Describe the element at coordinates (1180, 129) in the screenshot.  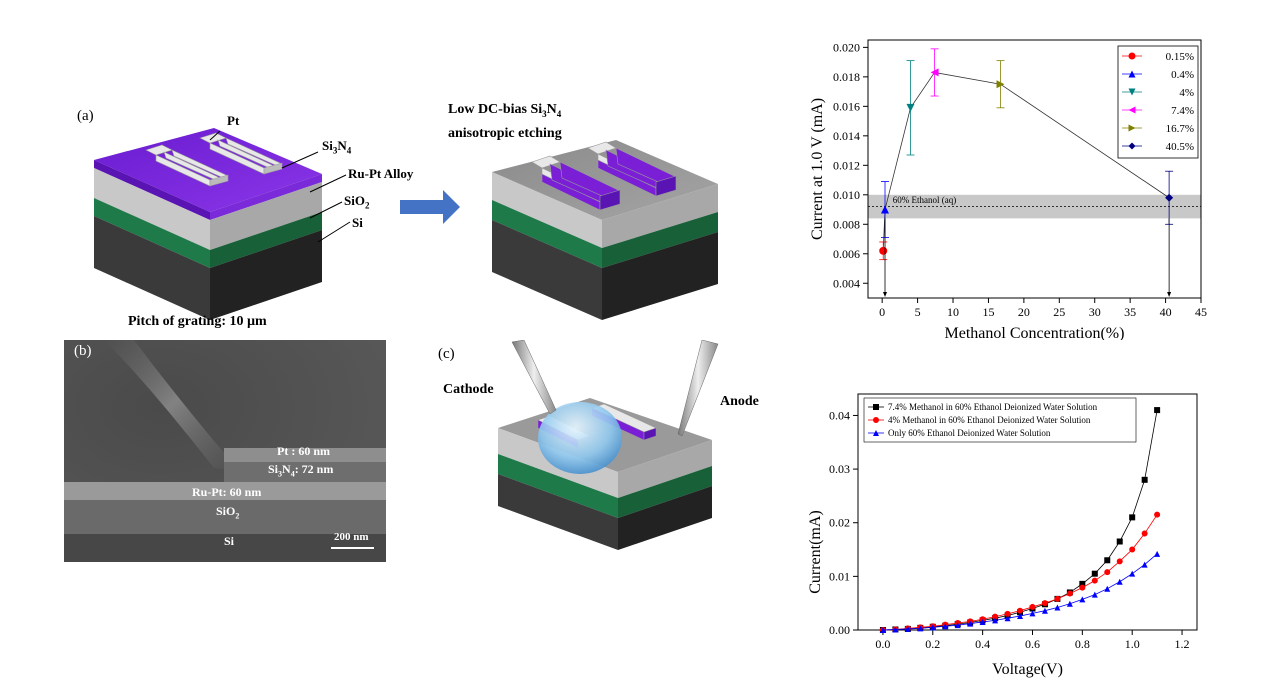
I see `legend-label: 16.7%` at that location.